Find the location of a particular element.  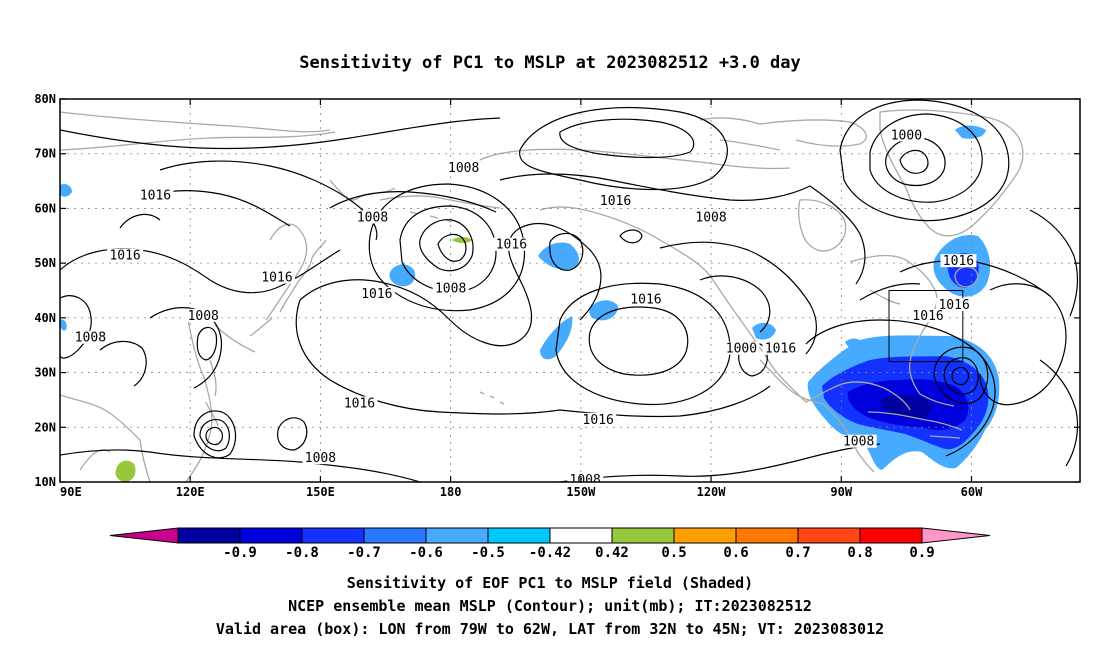

coastline-gulf-mexico is located at coordinates (858, 396).